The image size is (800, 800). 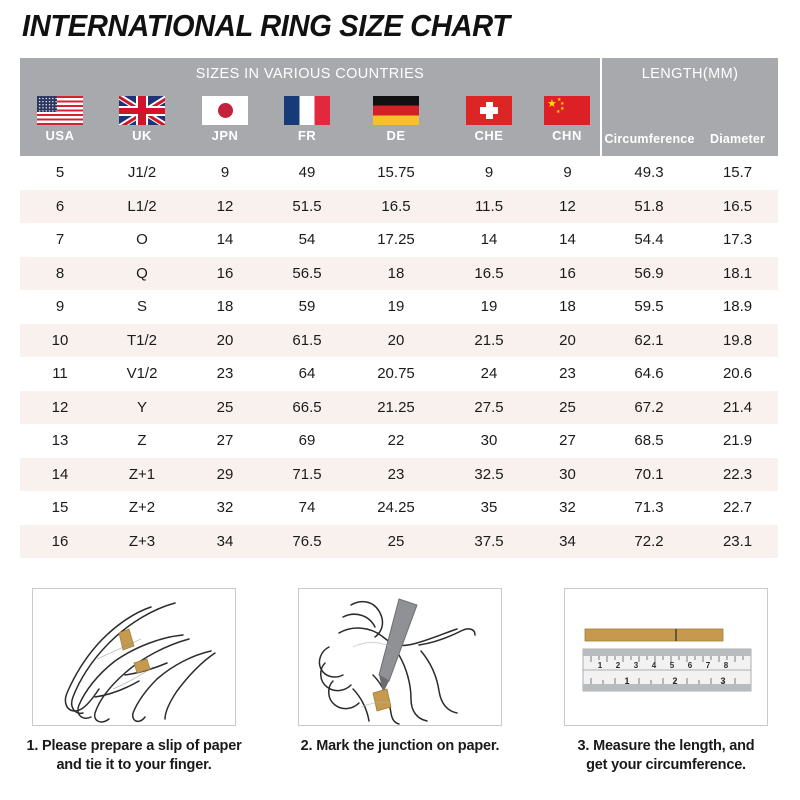 What do you see at coordinates (489, 340) in the screenshot?
I see `table-cell: 21.5` at bounding box center [489, 340].